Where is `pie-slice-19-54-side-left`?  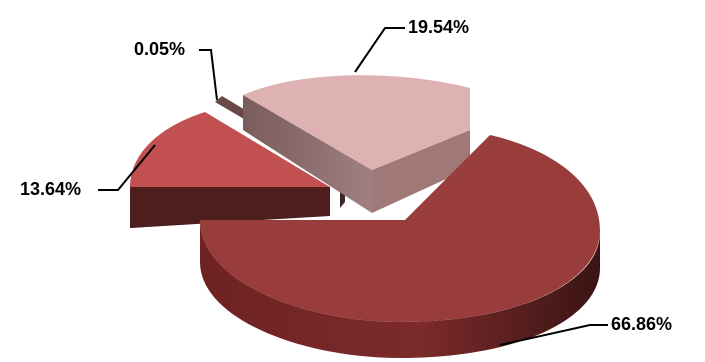 pie-slice-19-54-side-left is located at coordinates (307, 154).